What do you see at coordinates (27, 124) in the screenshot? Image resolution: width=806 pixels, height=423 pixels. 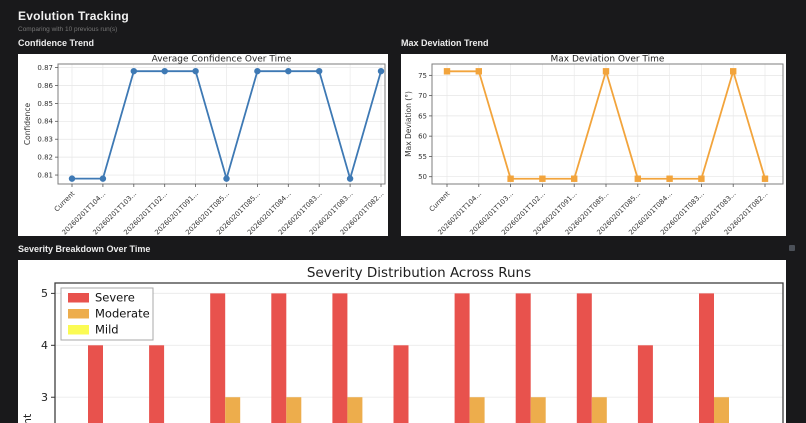 I see `y-axis-label: Confidence` at bounding box center [27, 124].